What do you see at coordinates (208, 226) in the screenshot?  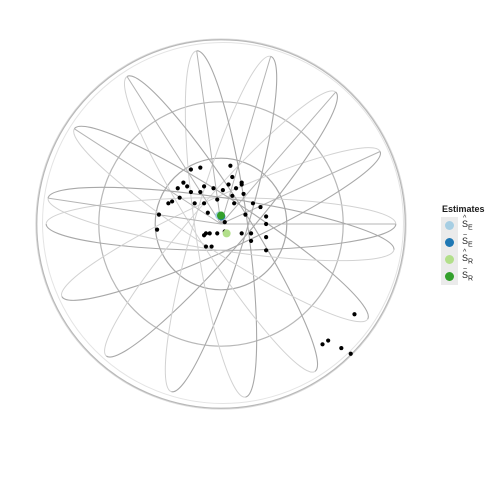 I see `meridian-back` at bounding box center [208, 226].